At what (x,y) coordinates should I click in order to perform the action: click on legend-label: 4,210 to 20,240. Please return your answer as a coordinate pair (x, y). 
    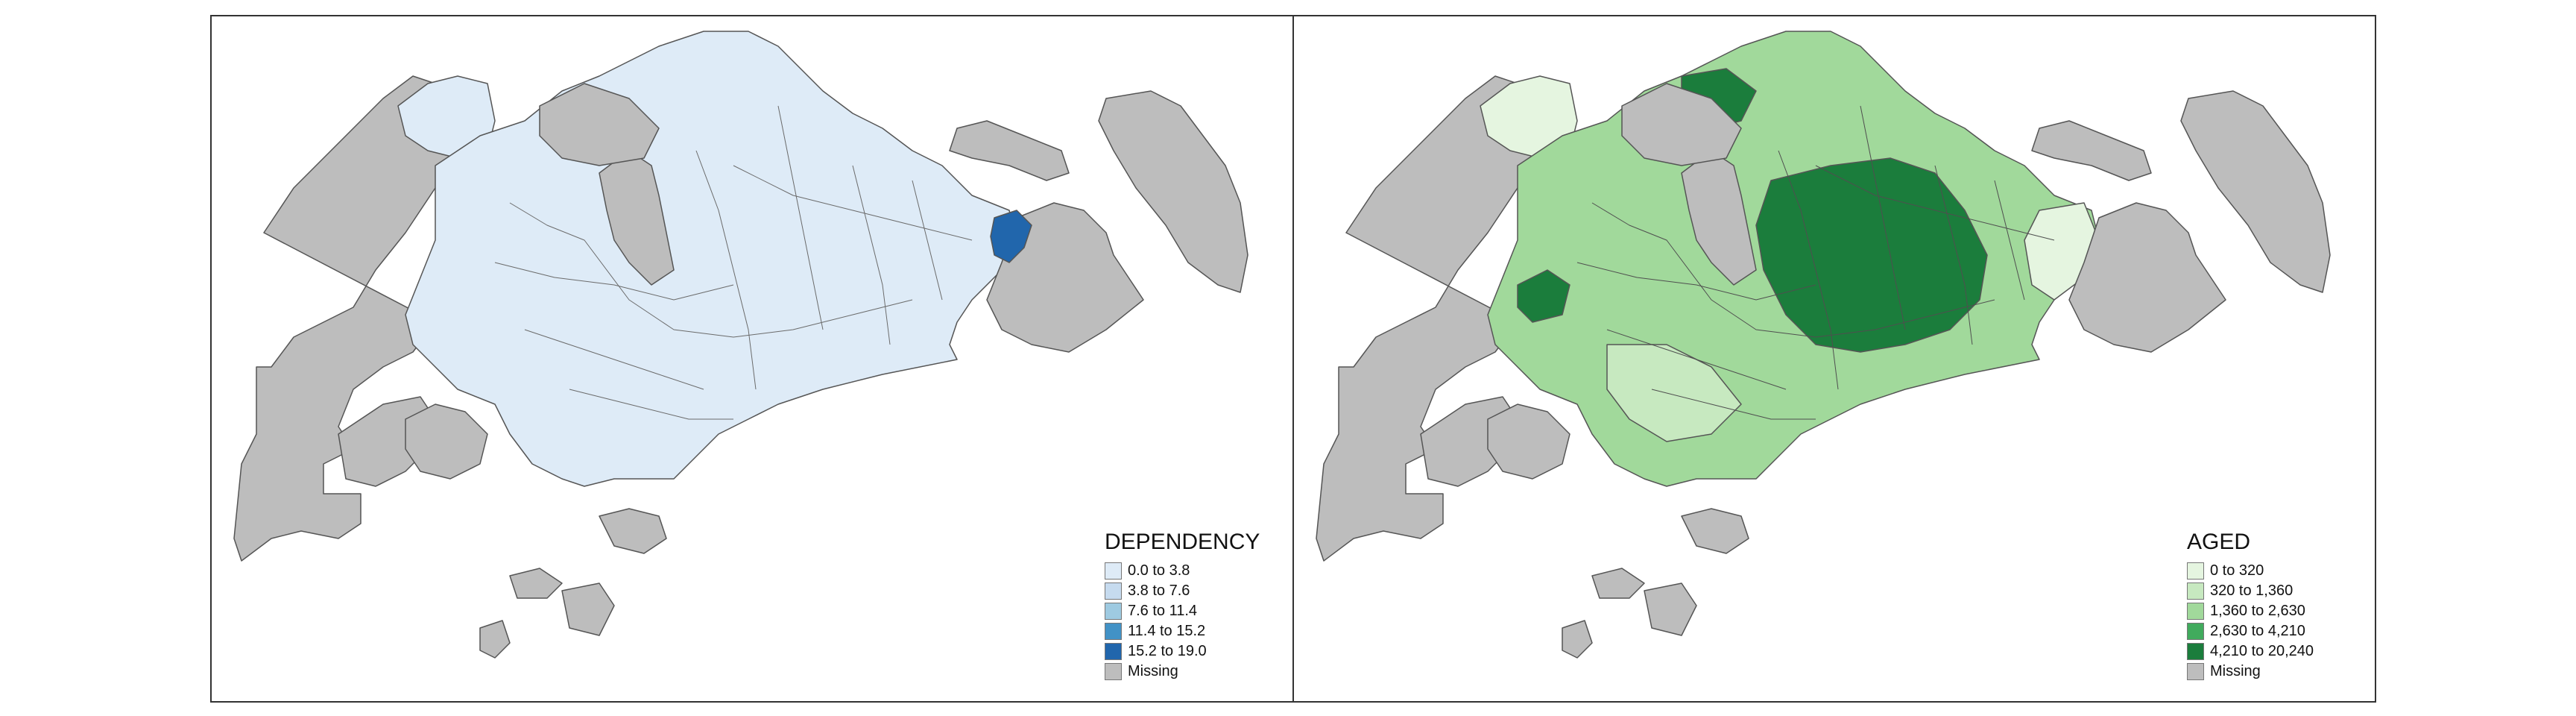
    Looking at the image, I should click on (2262, 651).